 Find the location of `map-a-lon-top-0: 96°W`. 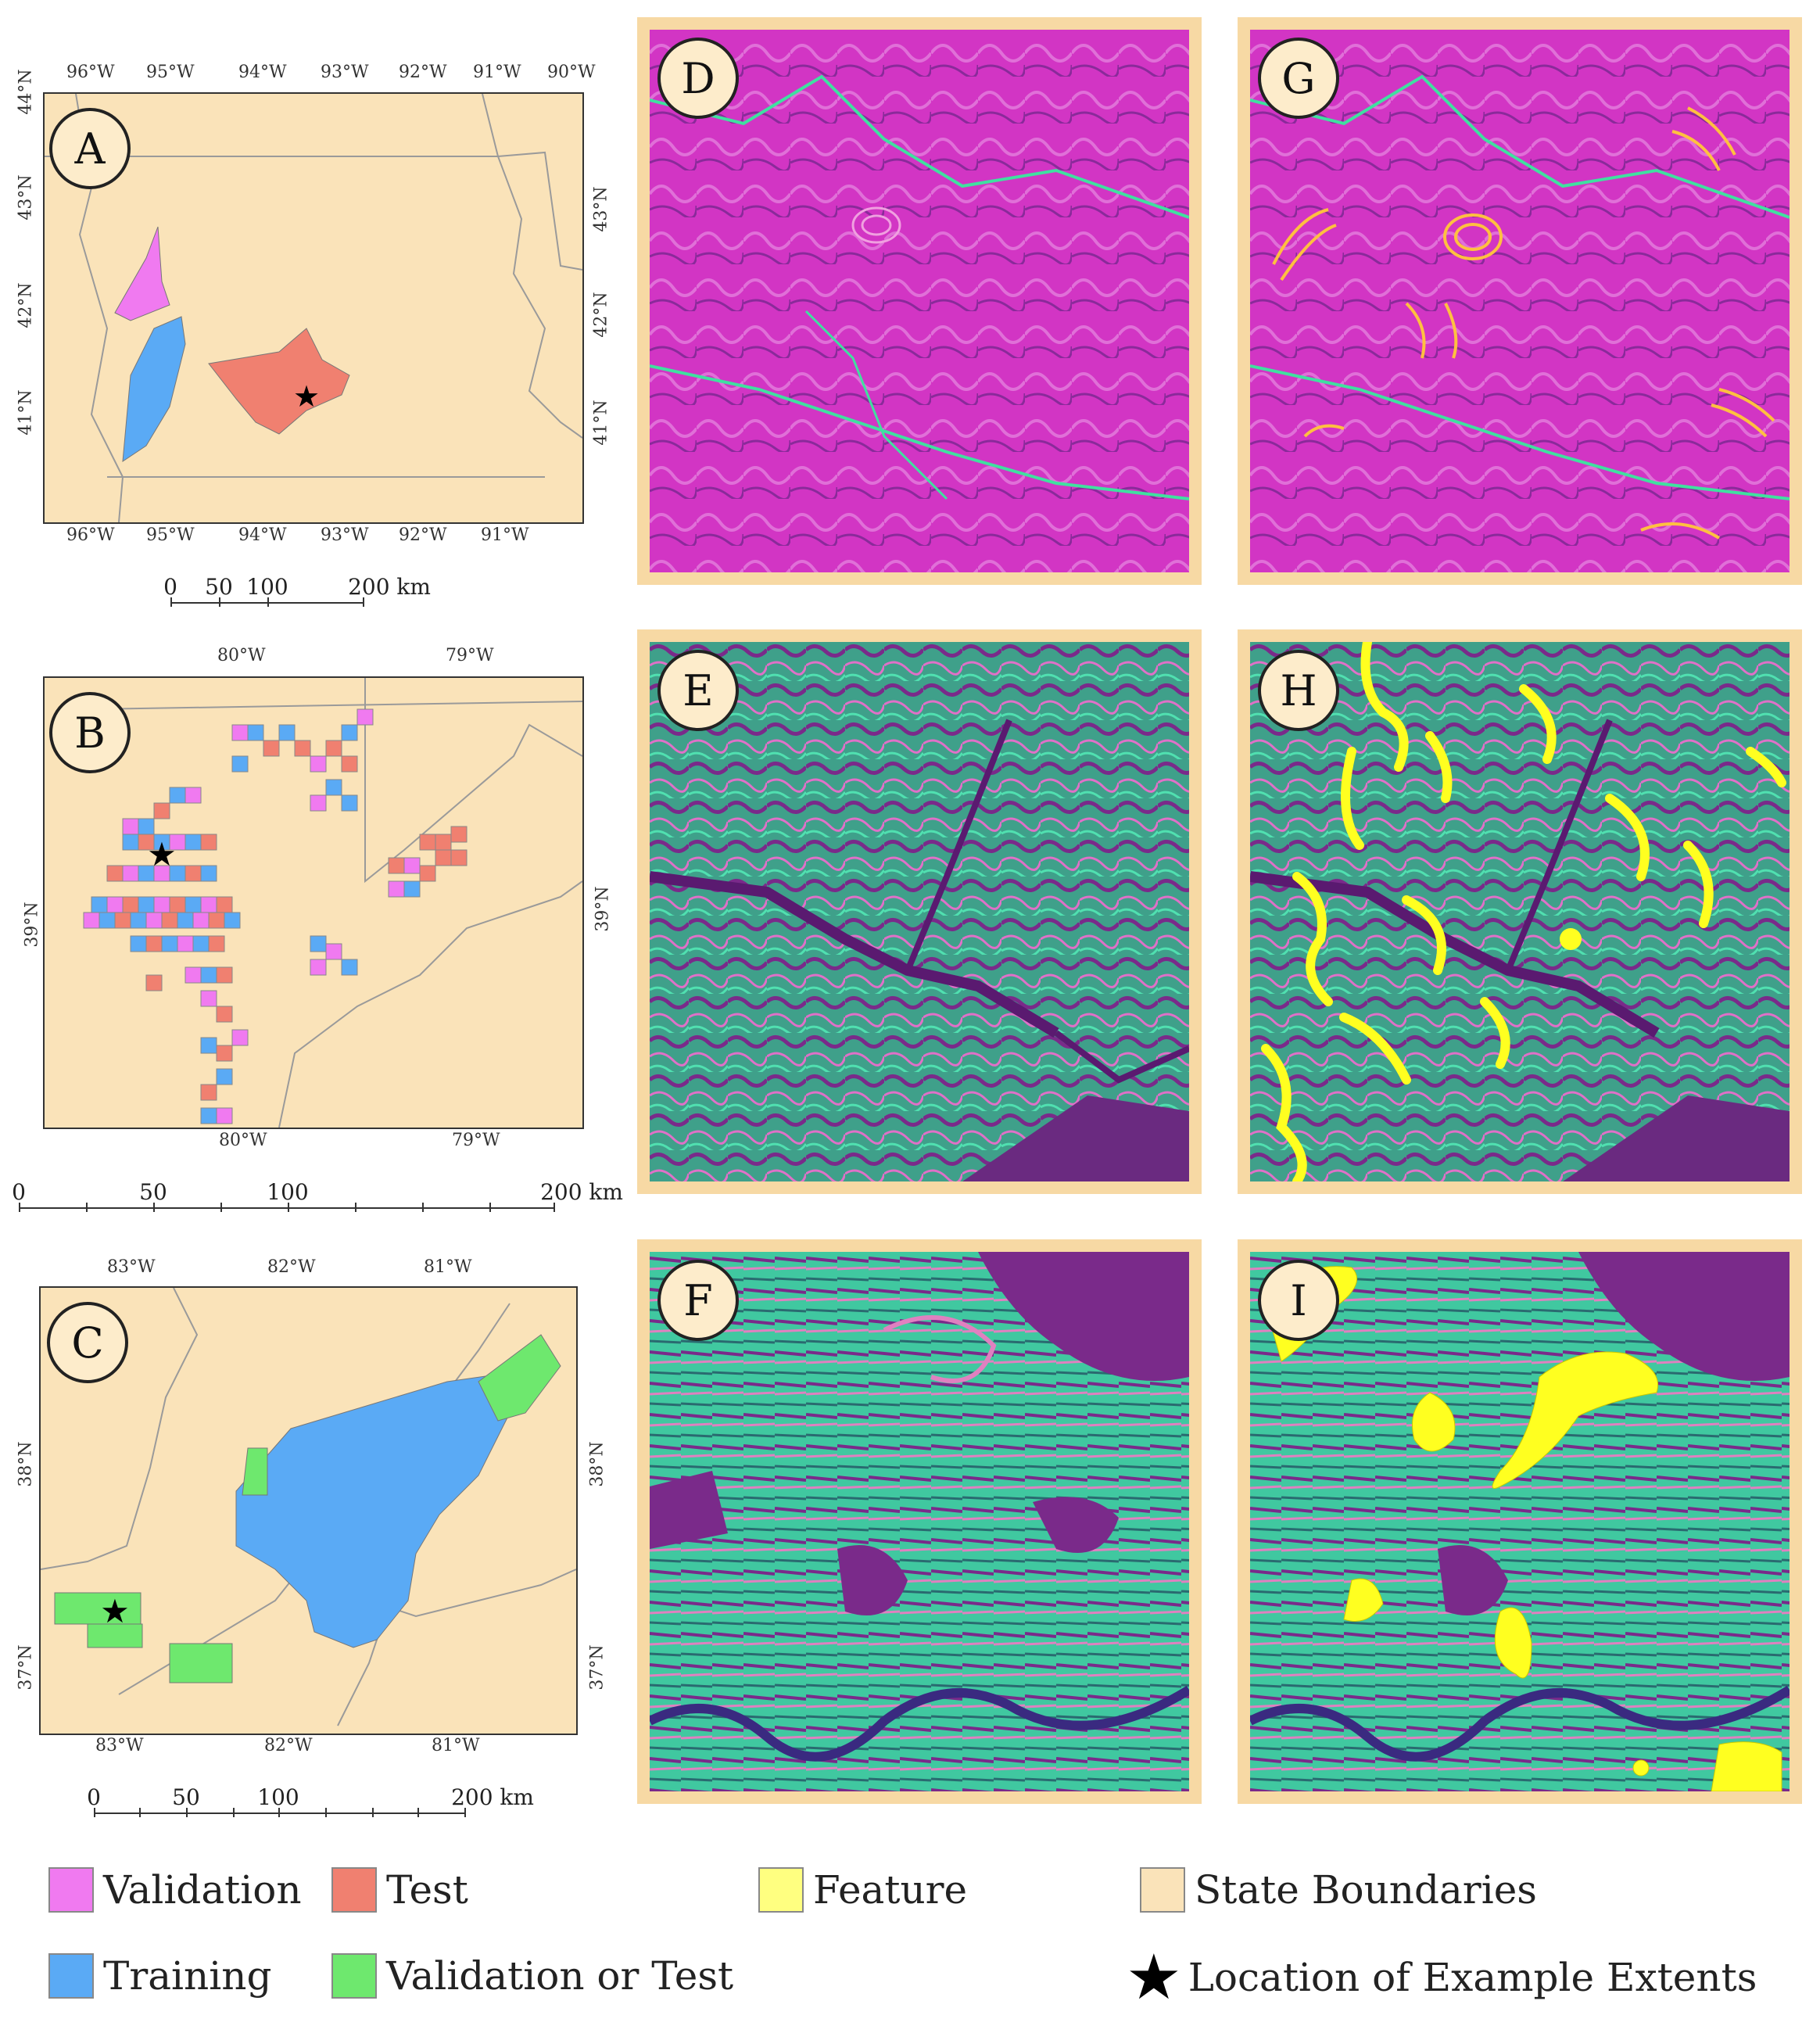

map-a-lon-top-0: 96°W is located at coordinates (90, 72).